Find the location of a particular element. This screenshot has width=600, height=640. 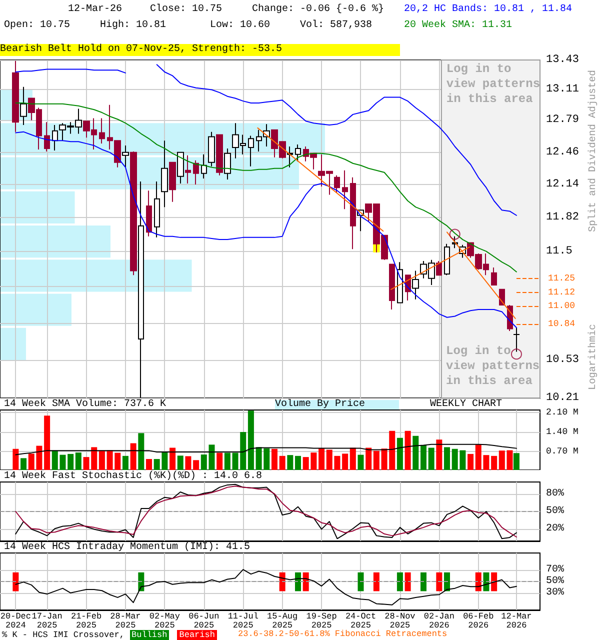

text: Low: 10.60 is located at coordinates (240, 26).